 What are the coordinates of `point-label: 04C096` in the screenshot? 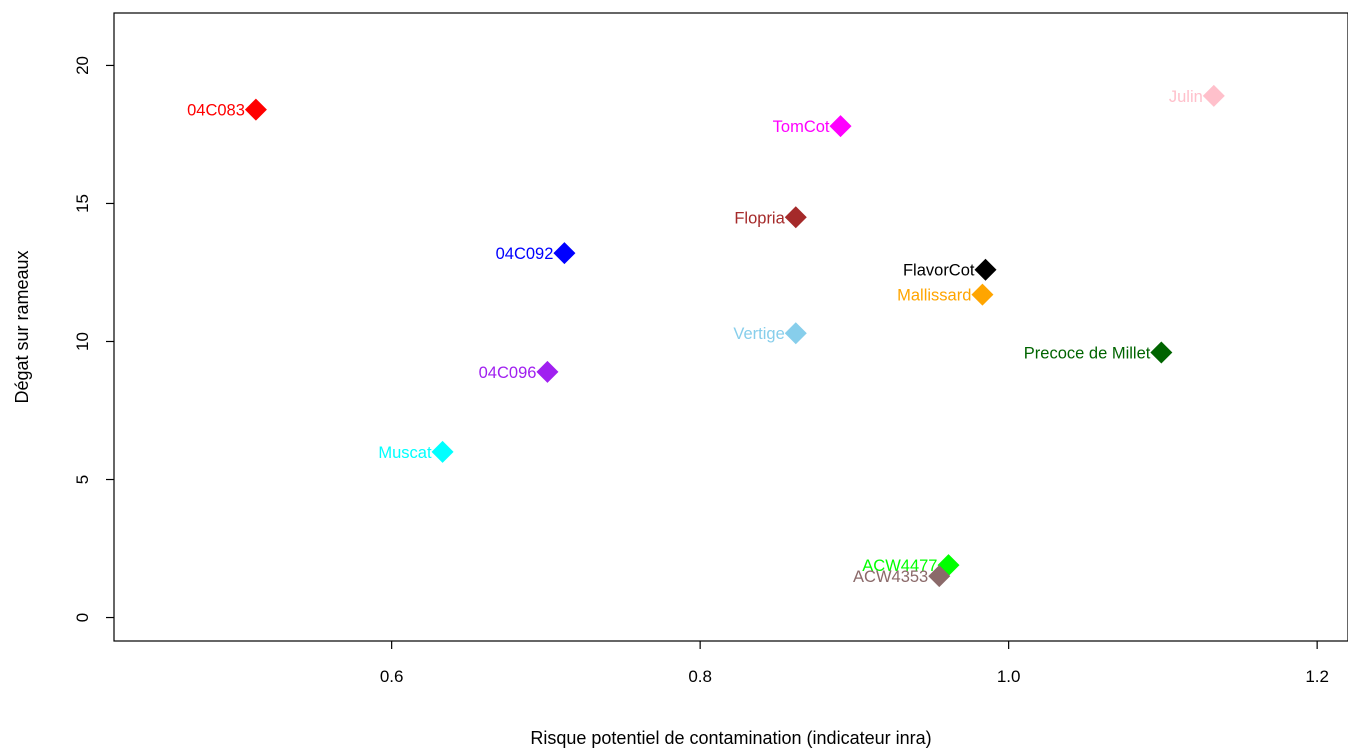 It's located at (508, 373).